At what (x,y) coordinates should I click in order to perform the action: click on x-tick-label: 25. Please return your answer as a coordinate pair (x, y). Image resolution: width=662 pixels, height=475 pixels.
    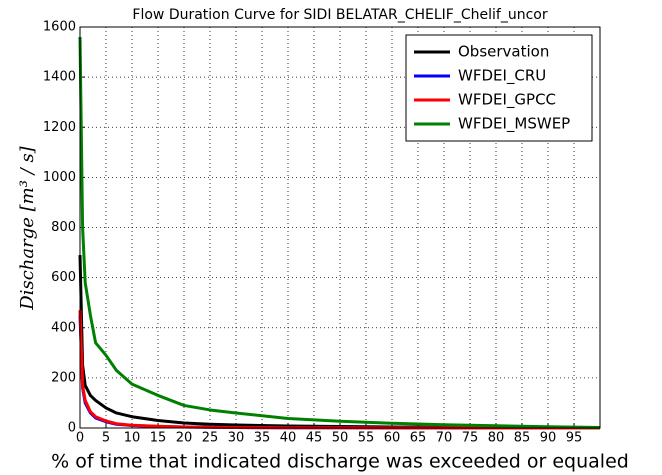
    Looking at the image, I should click on (210, 438).